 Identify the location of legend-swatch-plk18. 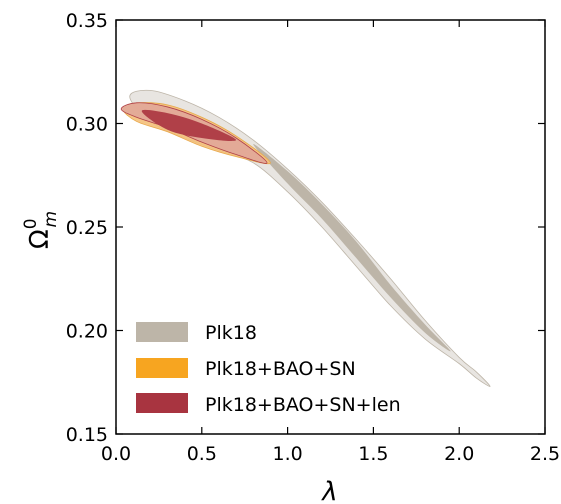
(162, 332).